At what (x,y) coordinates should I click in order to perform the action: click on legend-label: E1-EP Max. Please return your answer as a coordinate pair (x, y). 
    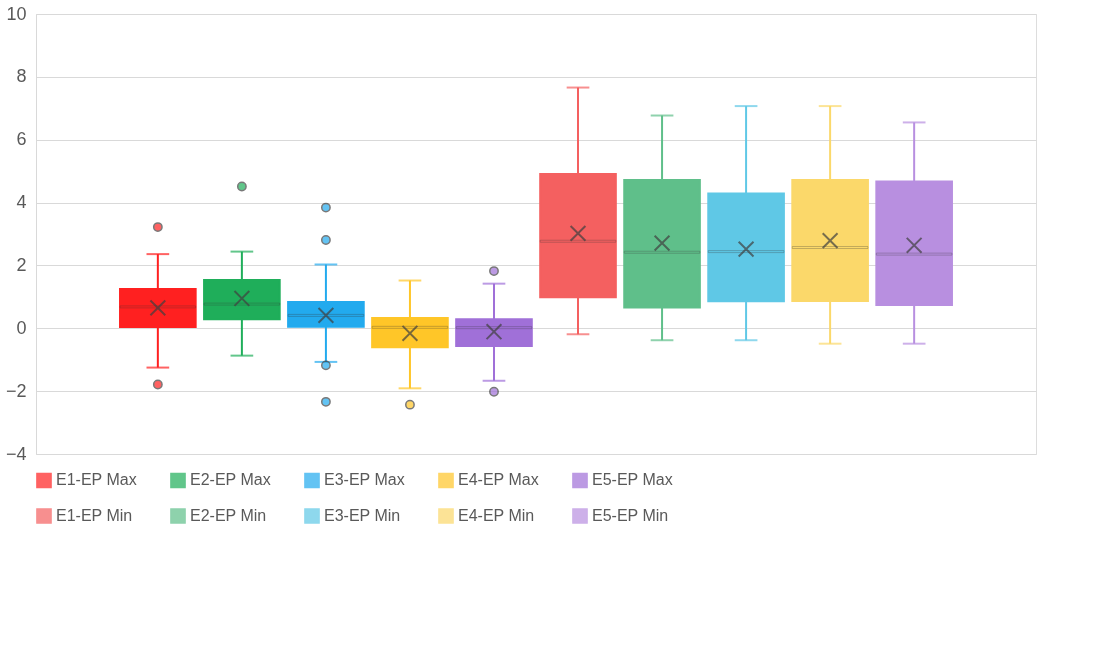
    Looking at the image, I should click on (96, 480).